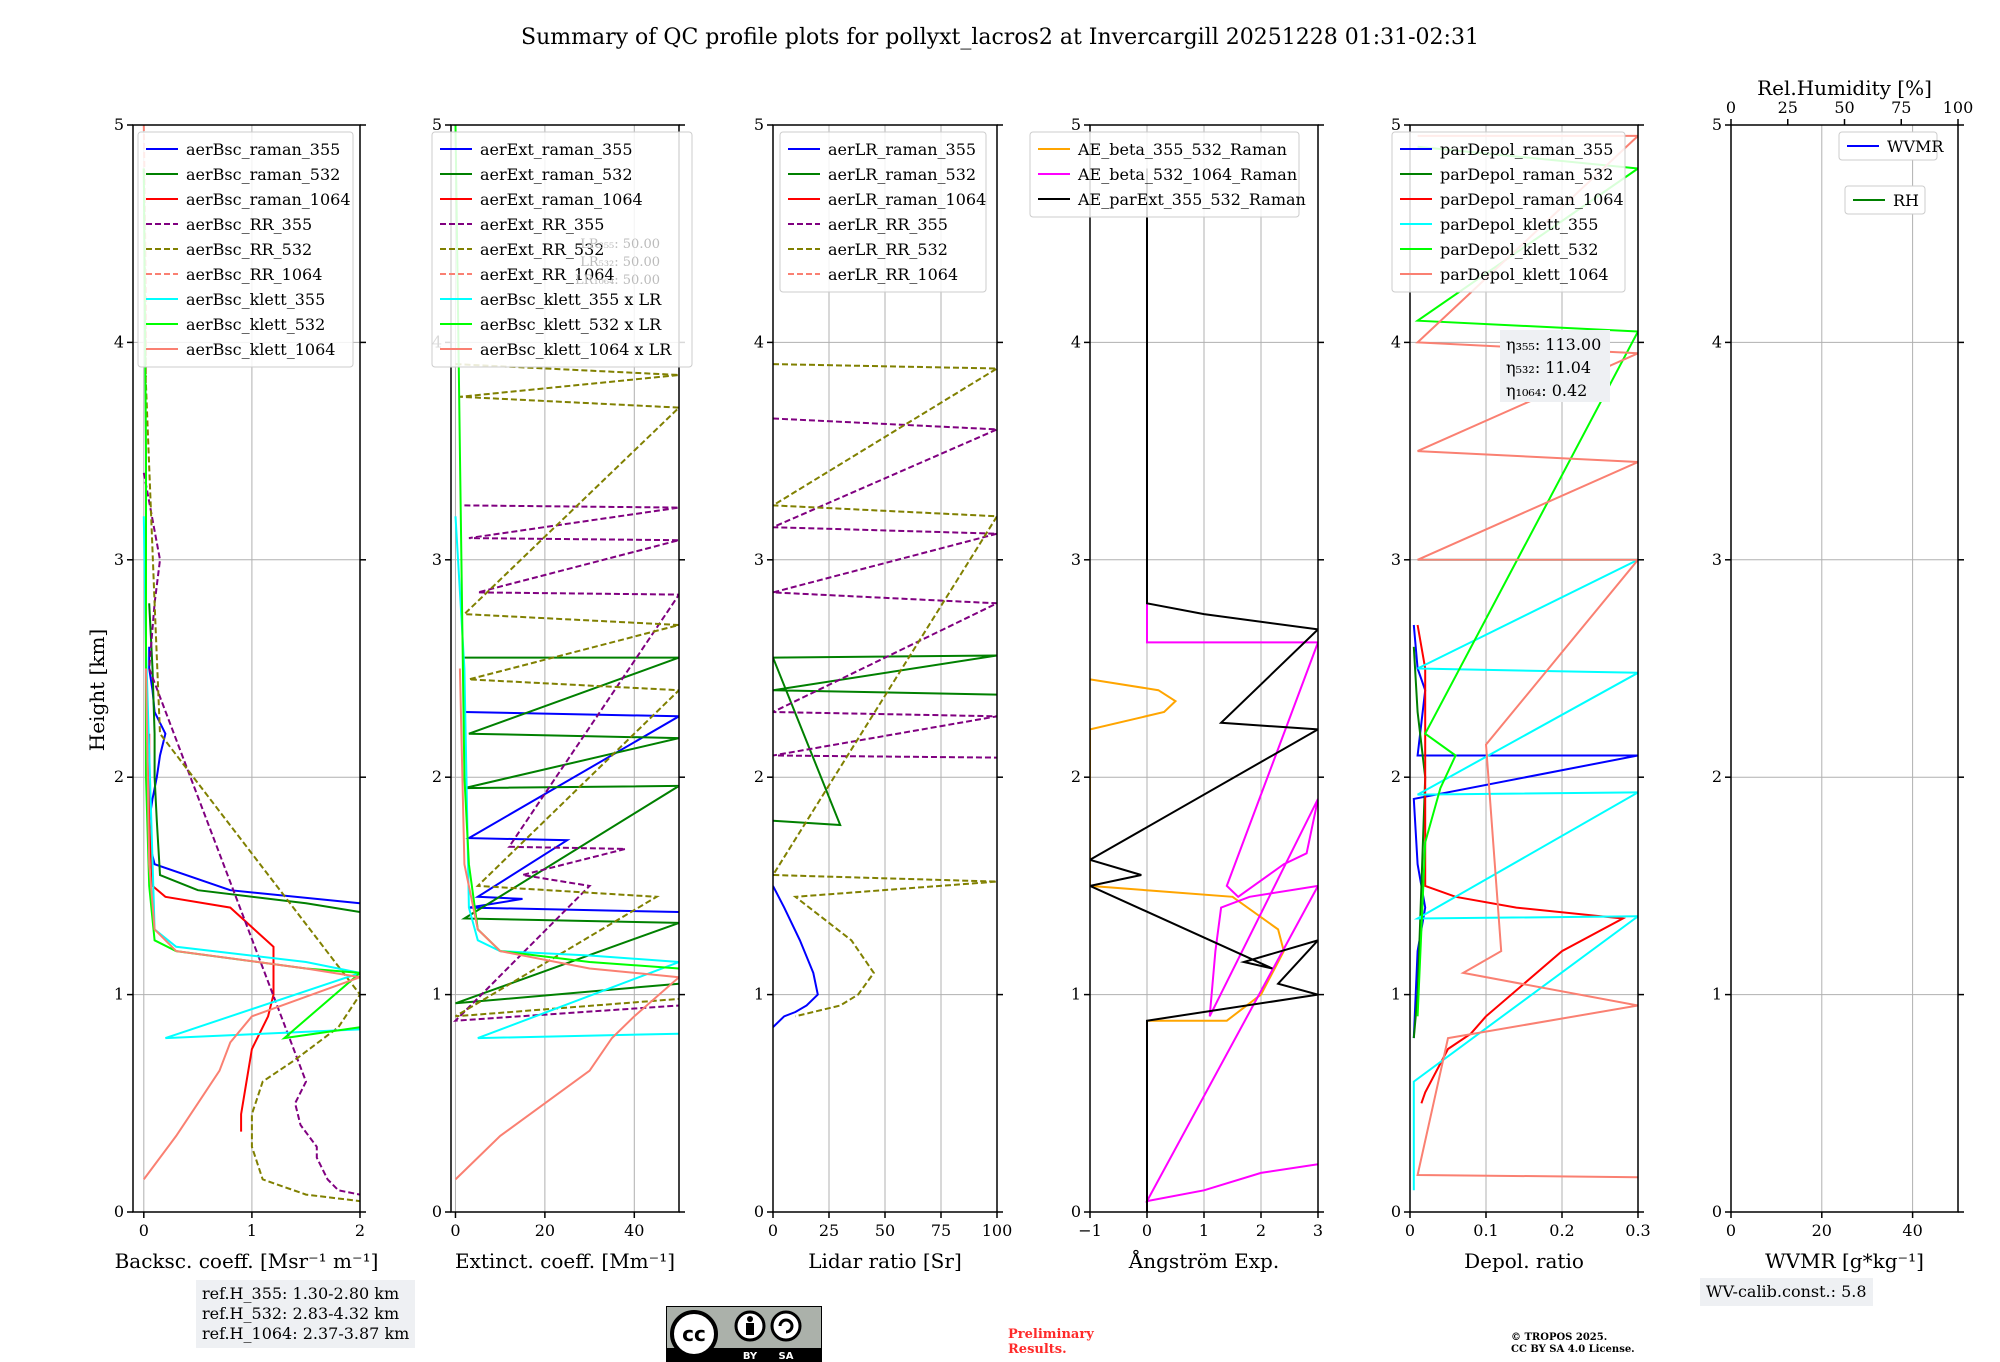 The width and height of the screenshot is (2000, 1362). What do you see at coordinates (542, 224) in the screenshot?
I see `legend-label: aerExt_RR_355` at bounding box center [542, 224].